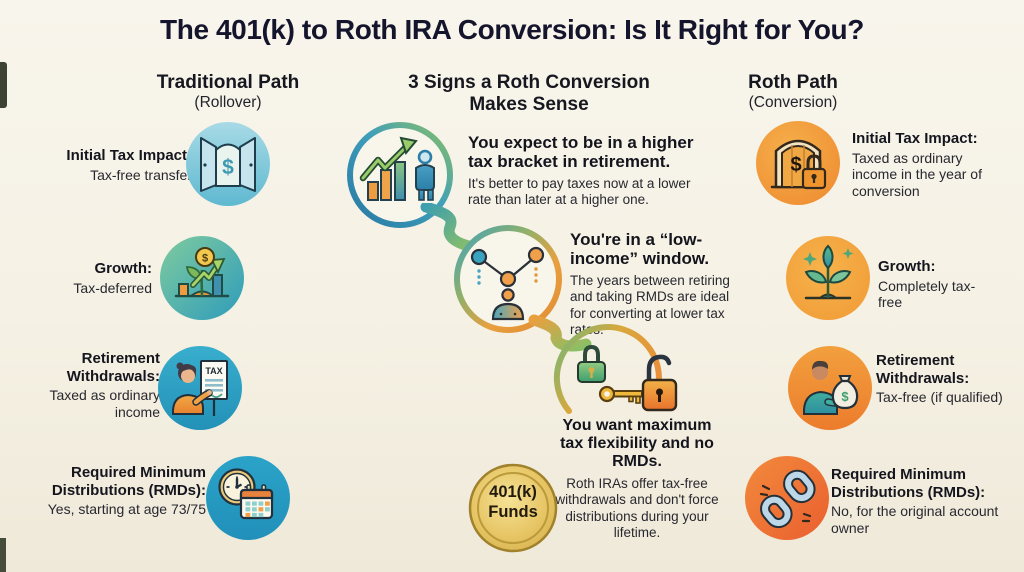  What do you see at coordinates (615, 369) in the screenshot?
I see `locks-and-key-icon` at bounding box center [615, 369].